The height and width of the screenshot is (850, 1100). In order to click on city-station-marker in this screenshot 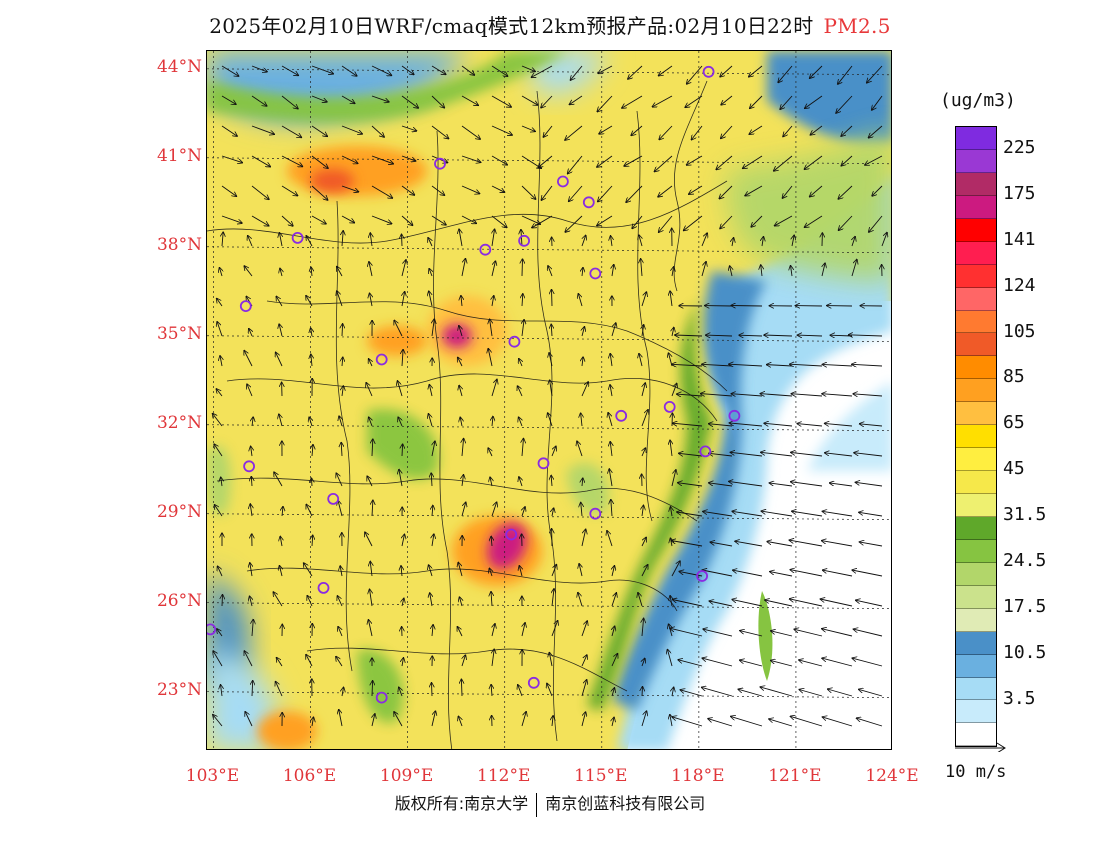, I will do `click(381, 697)`.